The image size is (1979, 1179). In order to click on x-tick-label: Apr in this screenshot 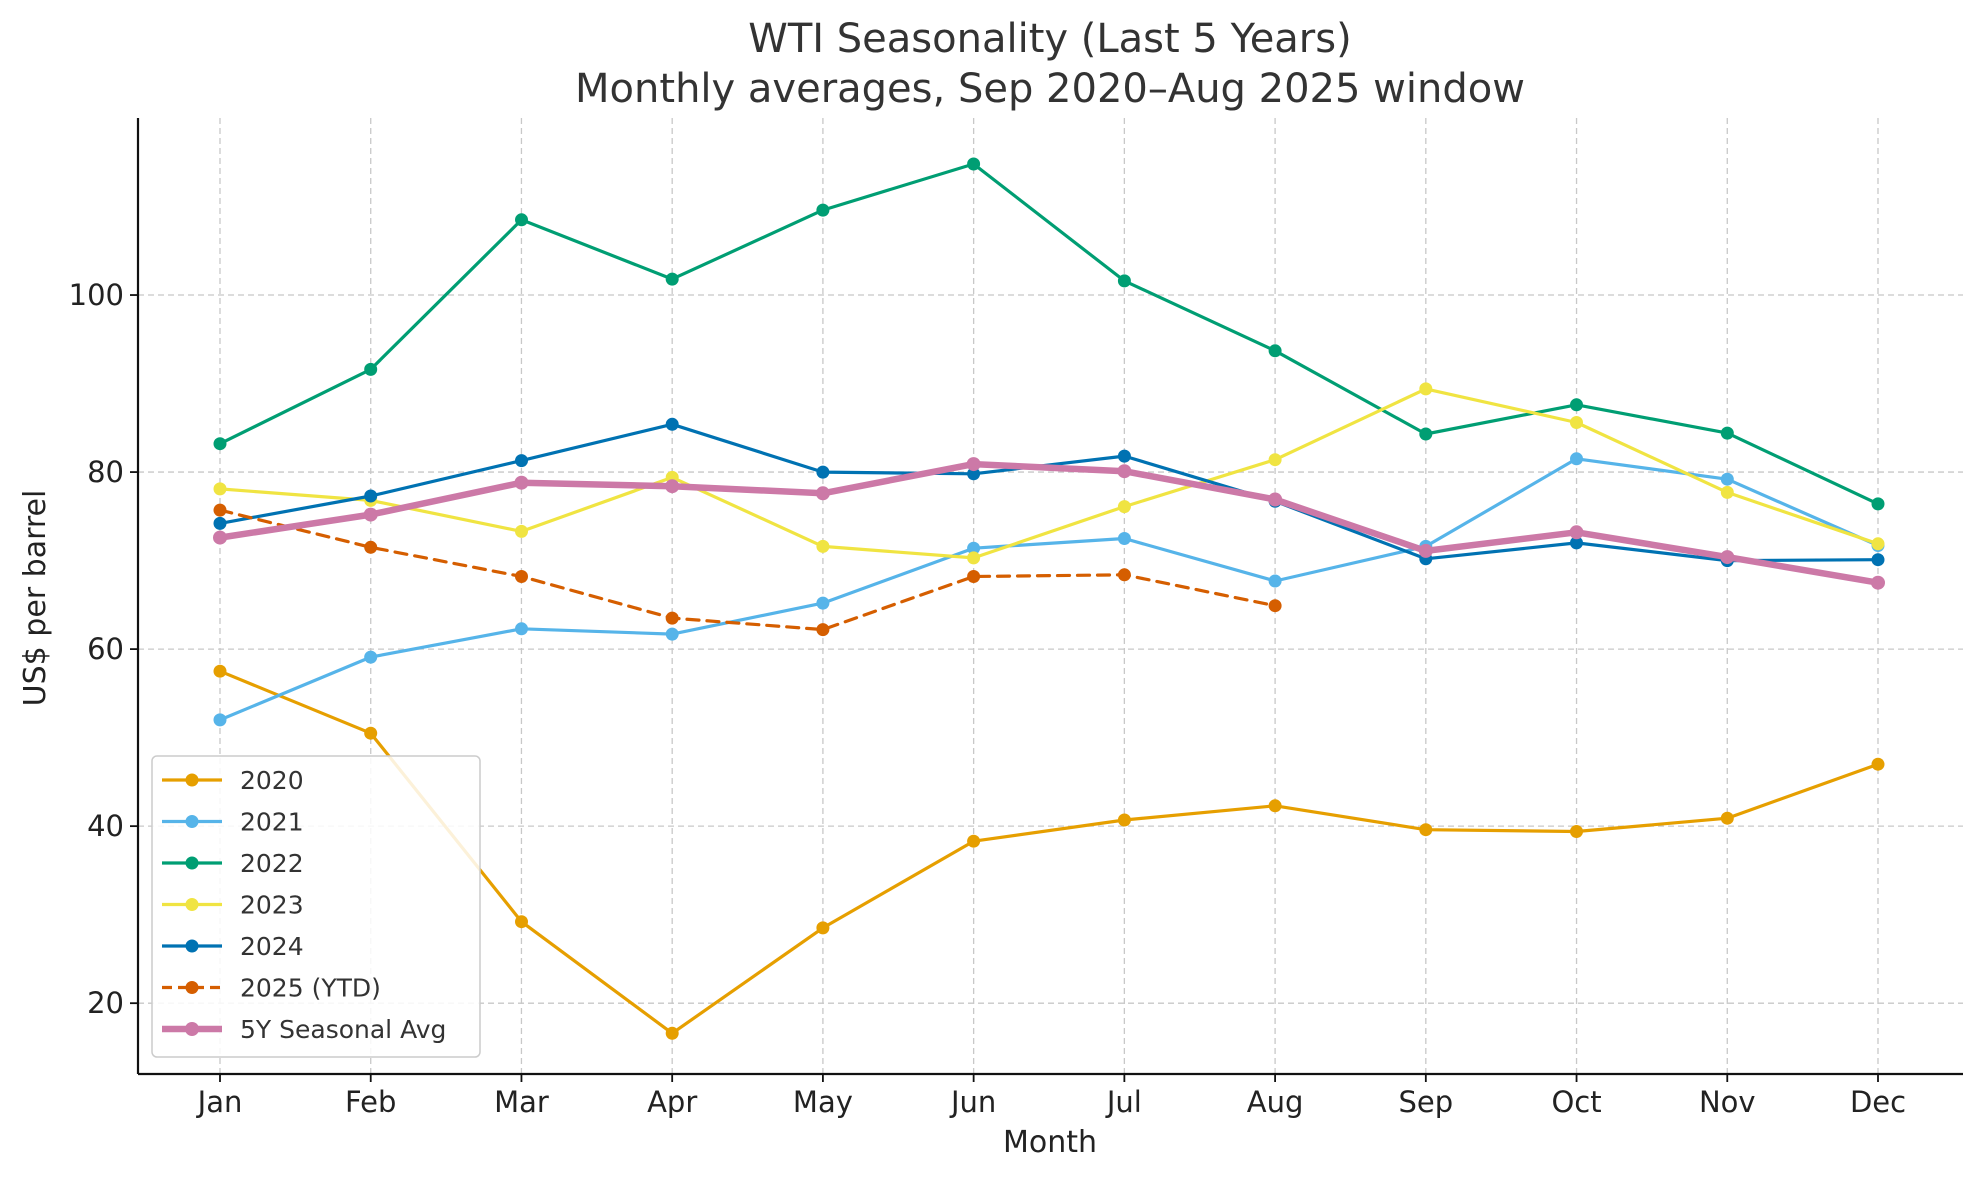, I will do `click(672, 1102)`.